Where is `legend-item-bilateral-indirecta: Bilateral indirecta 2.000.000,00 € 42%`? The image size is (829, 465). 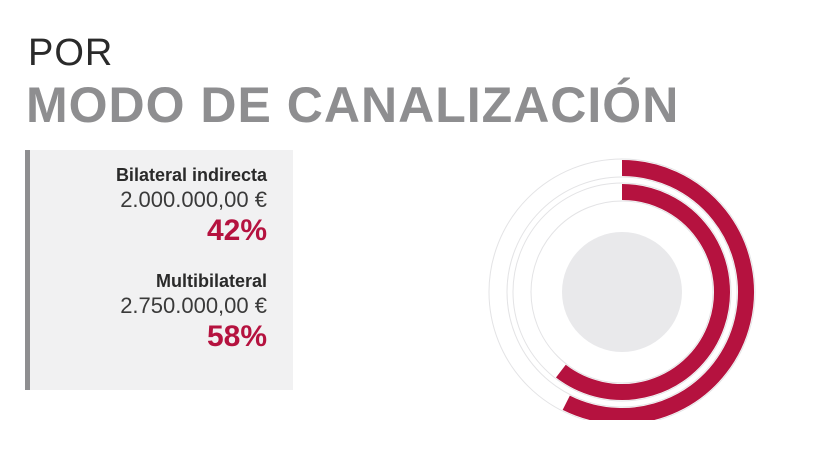 legend-item-bilateral-indirecta: Bilateral indirecta 2.000.000,00 € 42% is located at coordinates (191, 206).